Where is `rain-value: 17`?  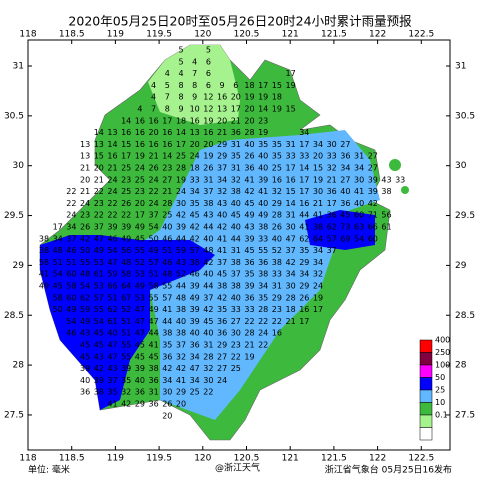 rain-value: 17 is located at coordinates (181, 144).